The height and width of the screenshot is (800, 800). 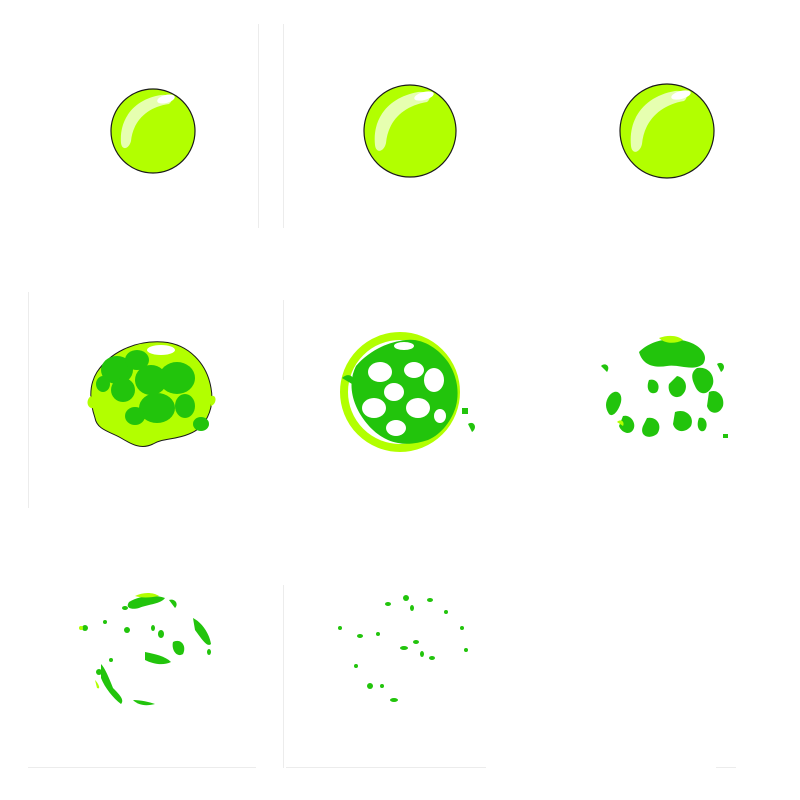 I want to click on slime-drops, so click(x=403, y=648).